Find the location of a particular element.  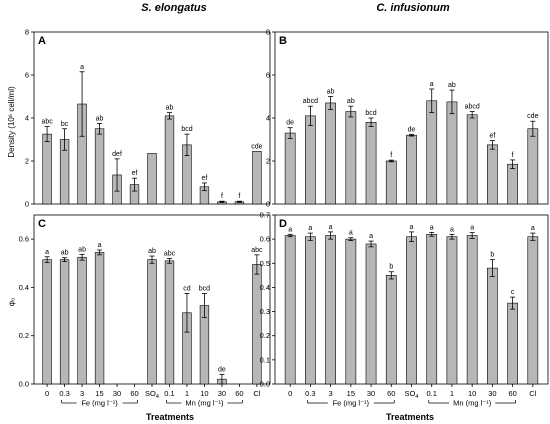

y-tick-label: 0.6 is located at coordinates (265, 239).